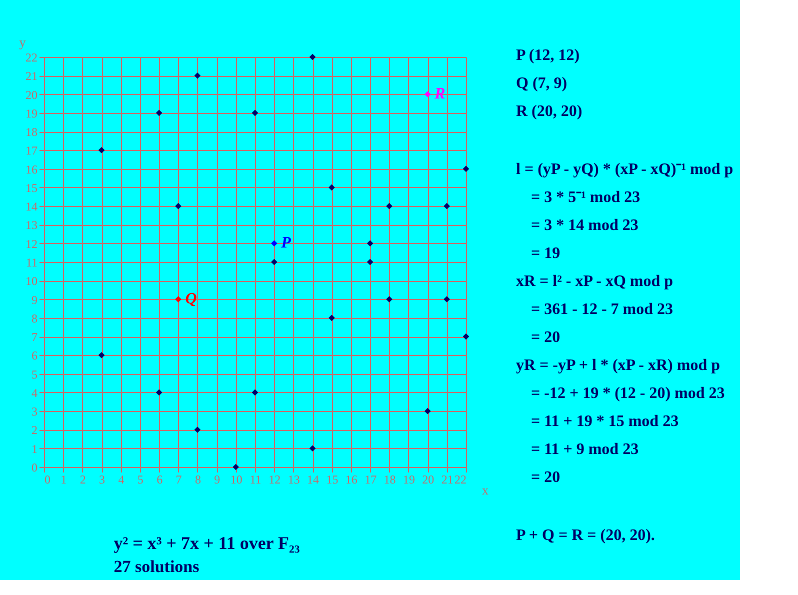 The image size is (798, 595). I want to click on text: l = (yP - yQ) * (xP - xQ)⁻¹ mod p, so click(625, 169).